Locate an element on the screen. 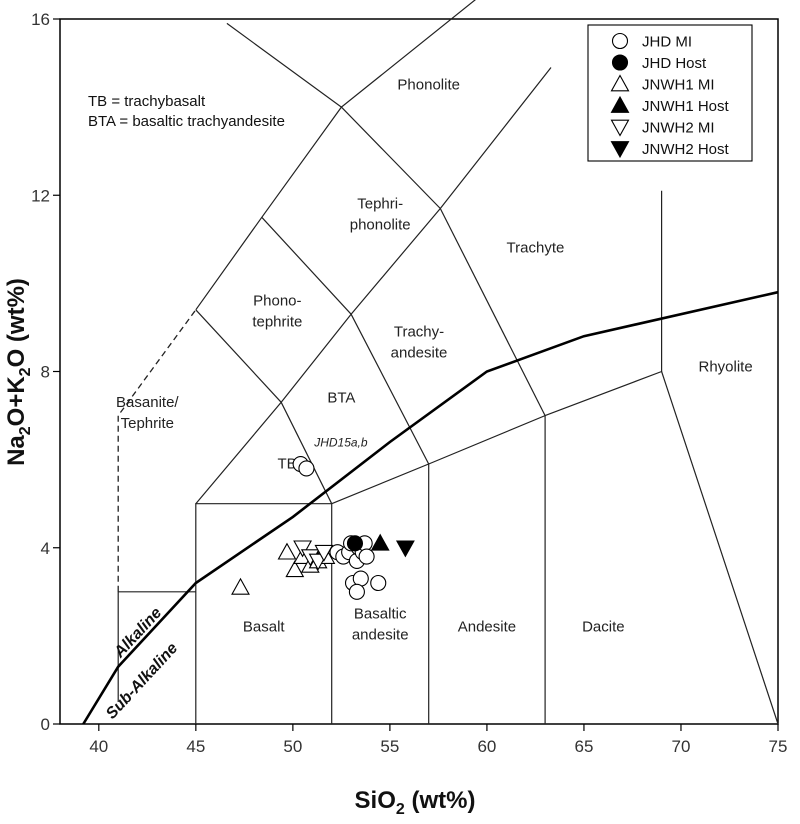  field-label-tephri: Tephri-phonolite is located at coordinates (380, 214).